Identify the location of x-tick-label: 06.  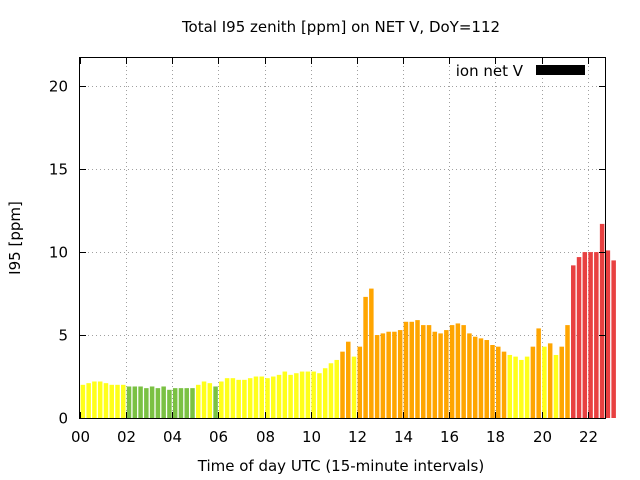
(218, 437).